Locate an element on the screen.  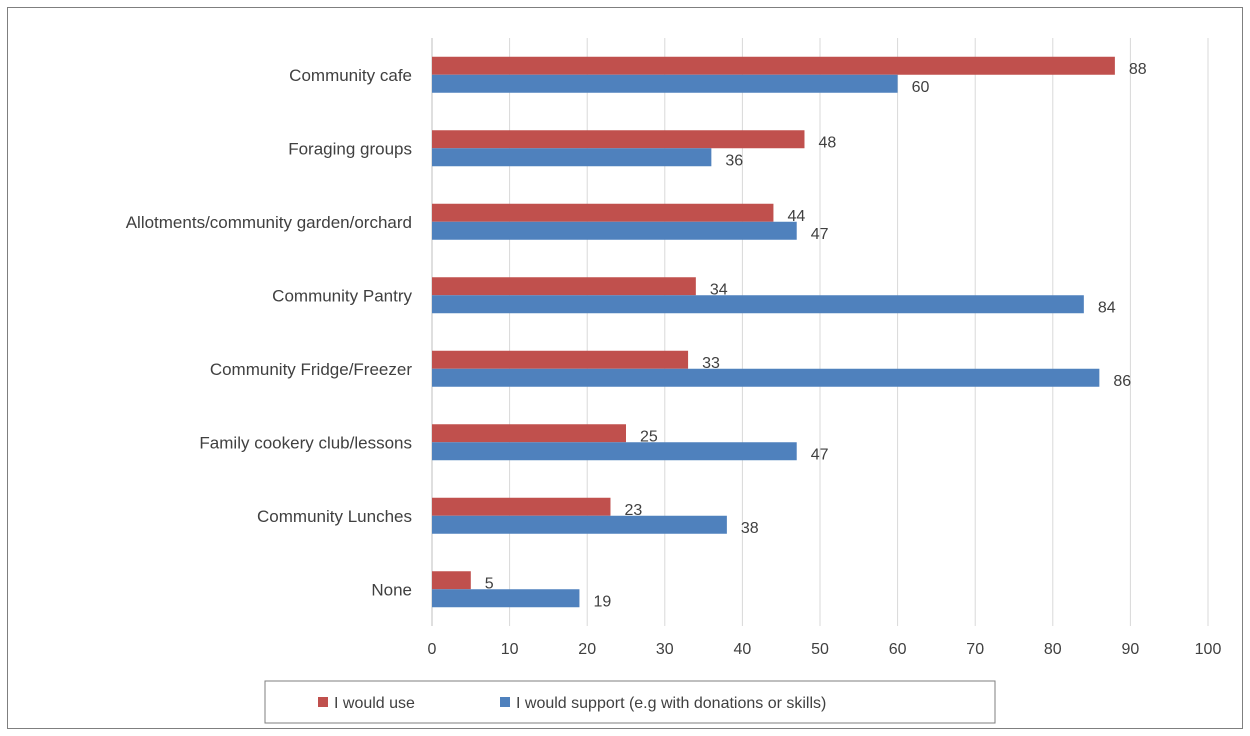
category-label: Family cookery club/lessons is located at coordinates (305, 442).